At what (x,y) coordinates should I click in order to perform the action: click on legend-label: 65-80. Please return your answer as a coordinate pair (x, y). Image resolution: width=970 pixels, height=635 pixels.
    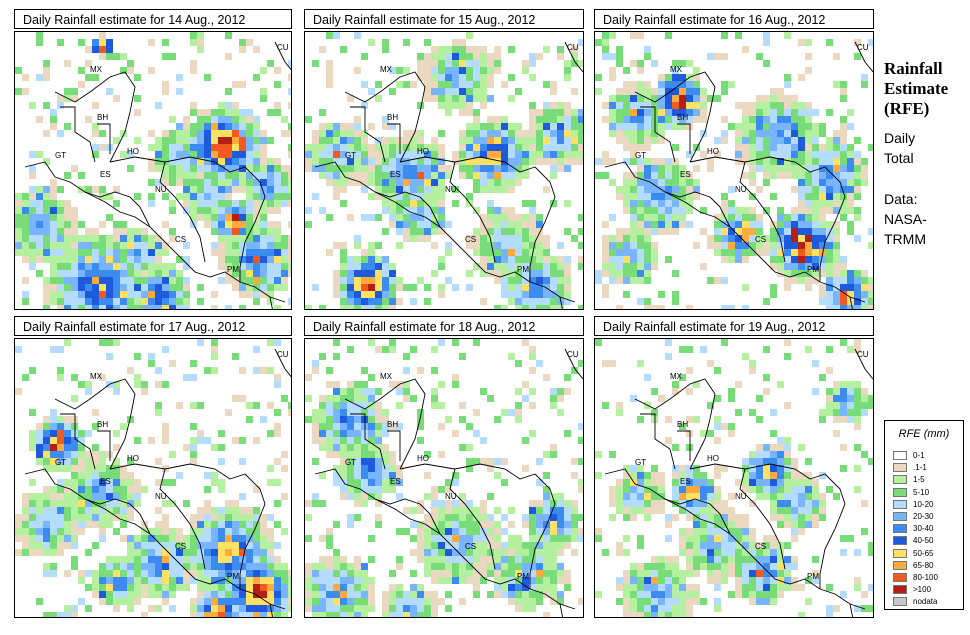
    Looking at the image, I should click on (923, 565).